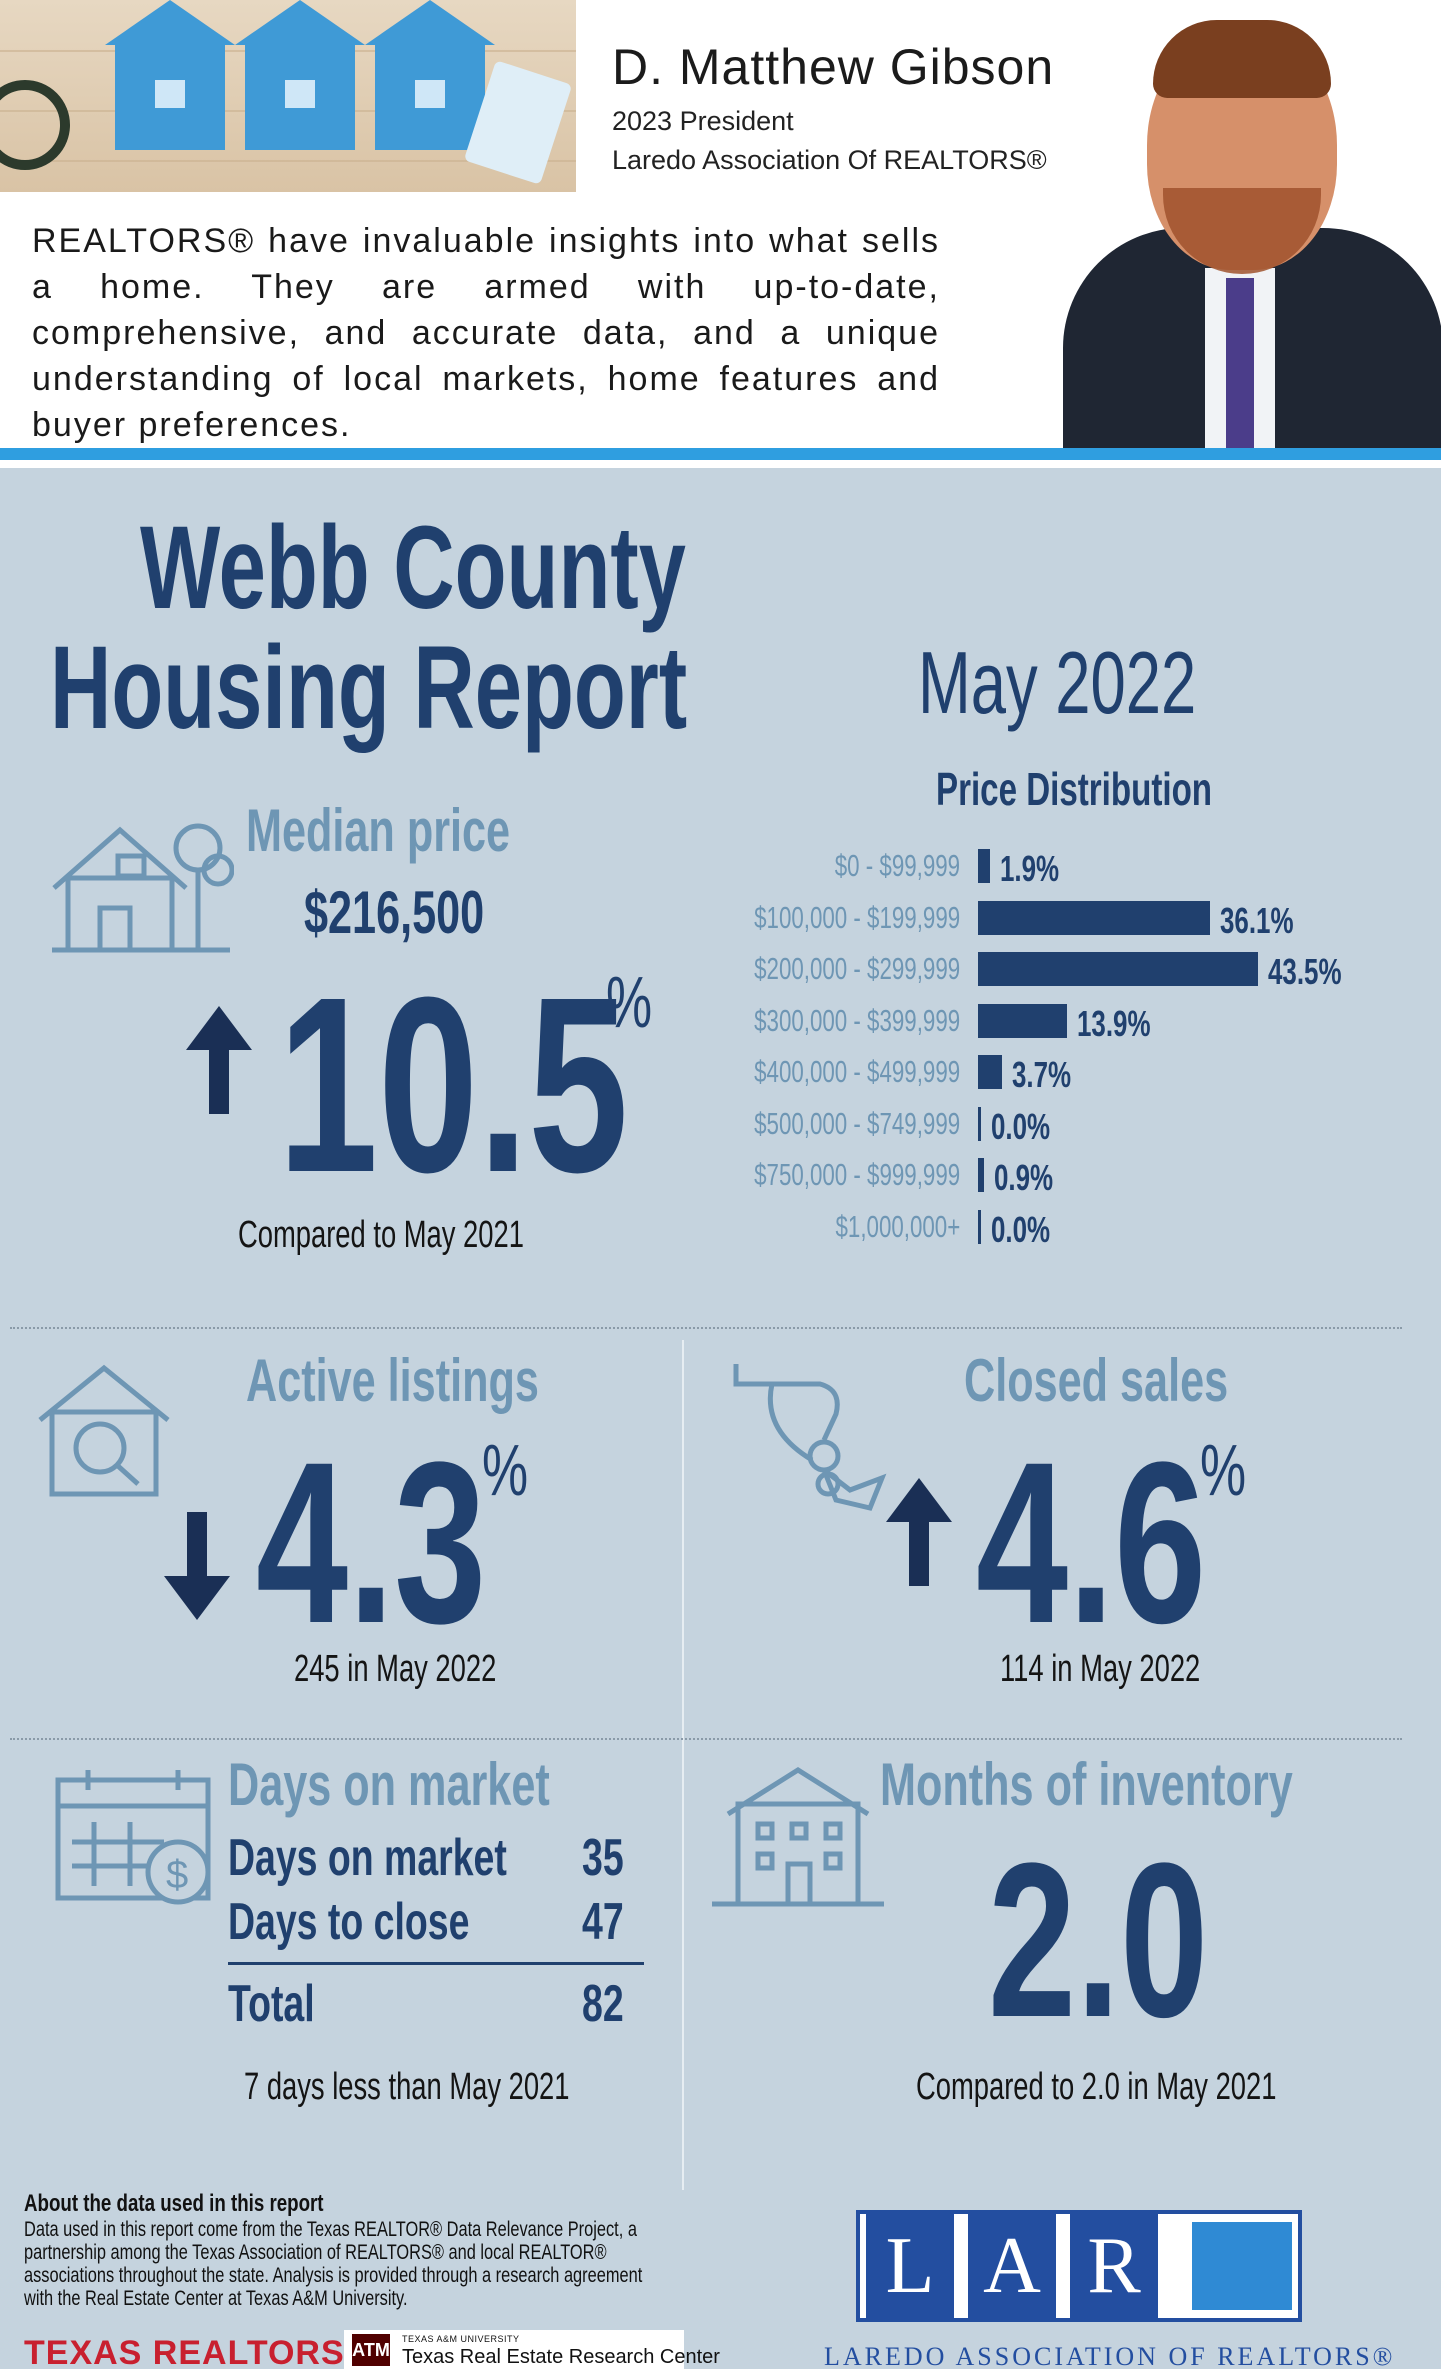 The width and height of the screenshot is (1441, 2369). Describe the element at coordinates (810, 1437) in the screenshot. I see `hand-key-icon` at that location.